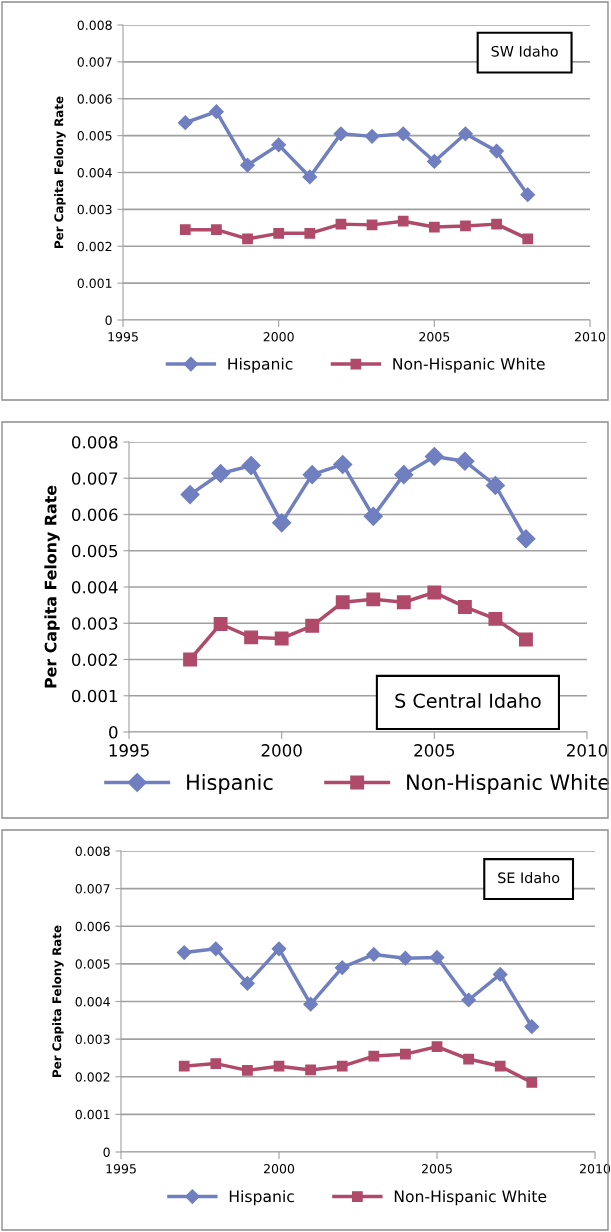 This screenshot has width=611, height=1232. What do you see at coordinates (524, 51) in the screenshot?
I see `annotation: SW Idaho` at bounding box center [524, 51].